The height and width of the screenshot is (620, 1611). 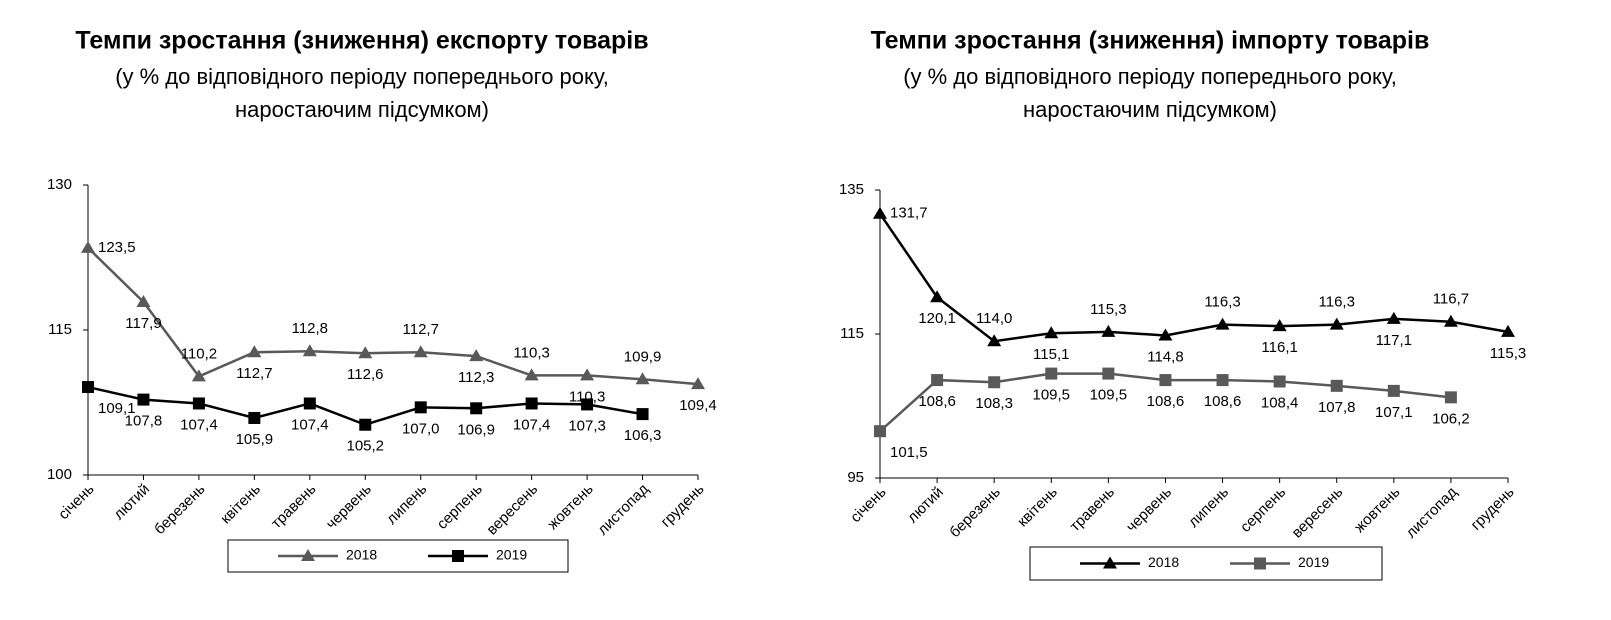 I want to click on x-tick-label: серпень, so click(x=460, y=506).